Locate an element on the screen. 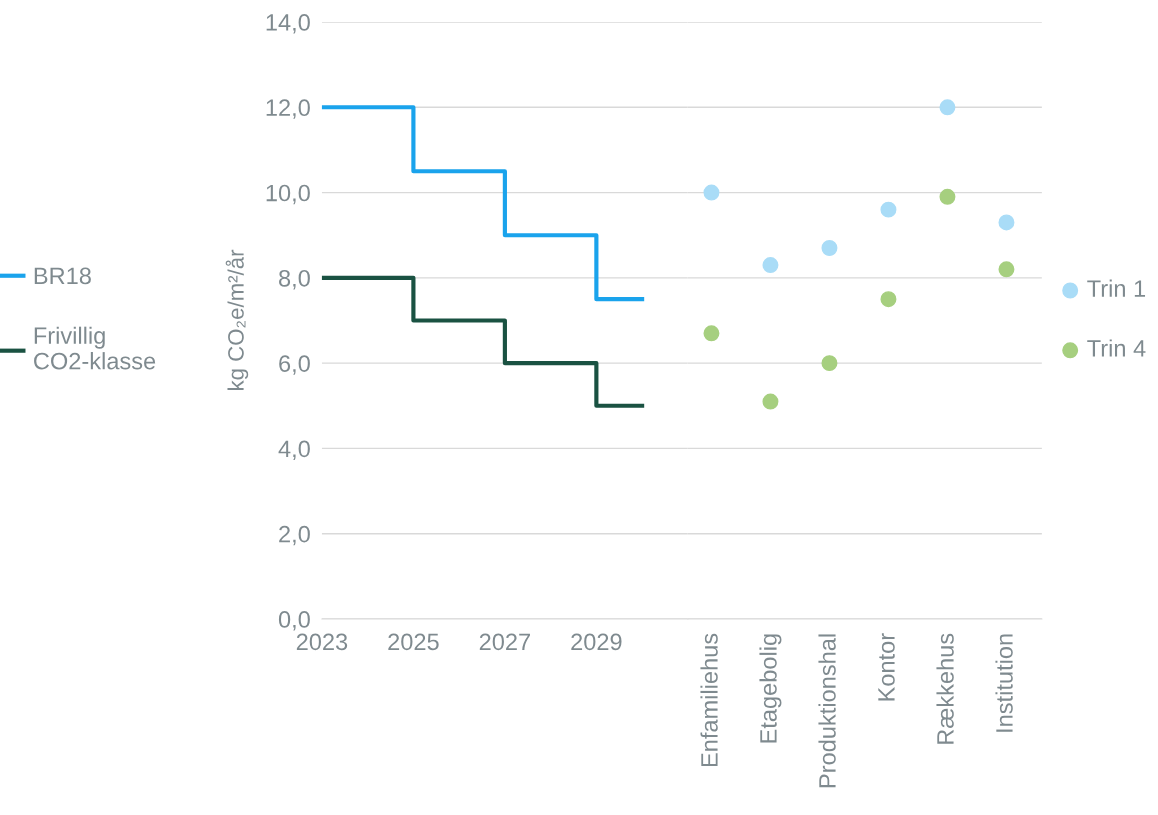  x-tick-label: 2023 is located at coordinates (322, 642).